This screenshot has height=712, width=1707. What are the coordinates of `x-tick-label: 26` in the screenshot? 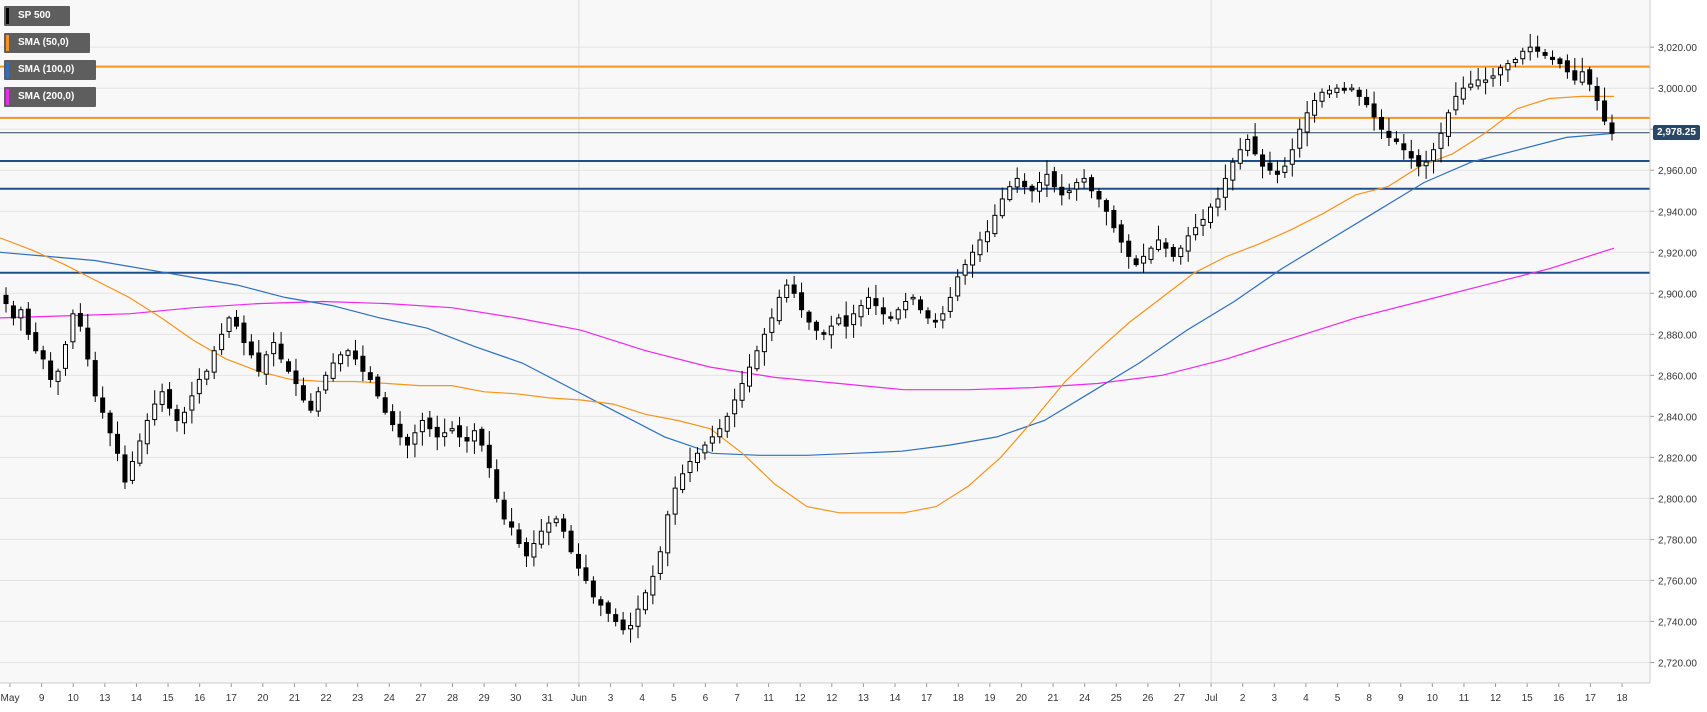 It's located at (1148, 698).